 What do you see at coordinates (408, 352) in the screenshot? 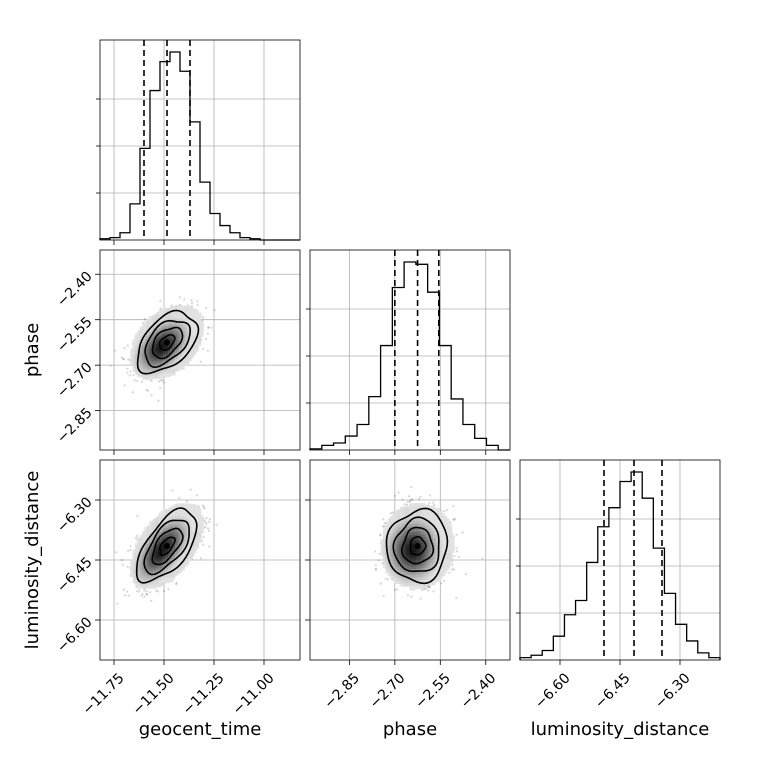
I see `hist-panel-phase` at bounding box center [408, 352].